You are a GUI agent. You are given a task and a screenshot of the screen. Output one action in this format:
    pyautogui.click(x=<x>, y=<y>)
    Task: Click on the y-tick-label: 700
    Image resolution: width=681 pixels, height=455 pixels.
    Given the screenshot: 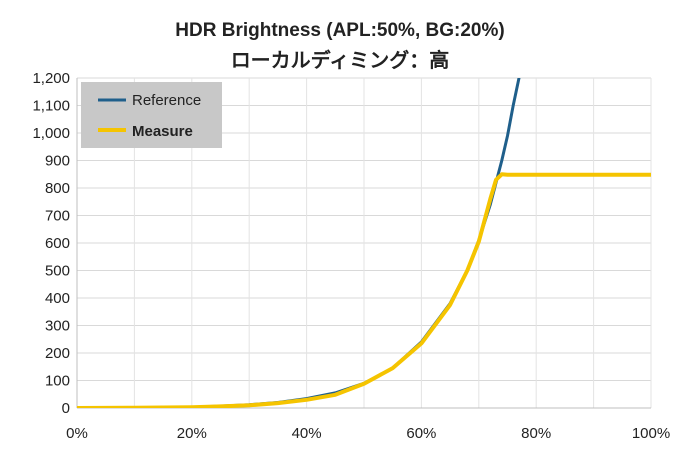 What is the action you would take?
    pyautogui.click(x=57, y=216)
    